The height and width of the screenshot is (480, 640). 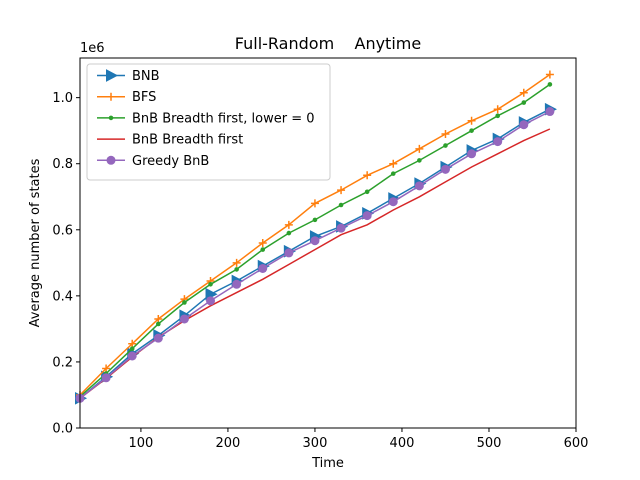 What do you see at coordinates (35, 242) in the screenshot?
I see `y-axis-label: Average number of states` at bounding box center [35, 242].